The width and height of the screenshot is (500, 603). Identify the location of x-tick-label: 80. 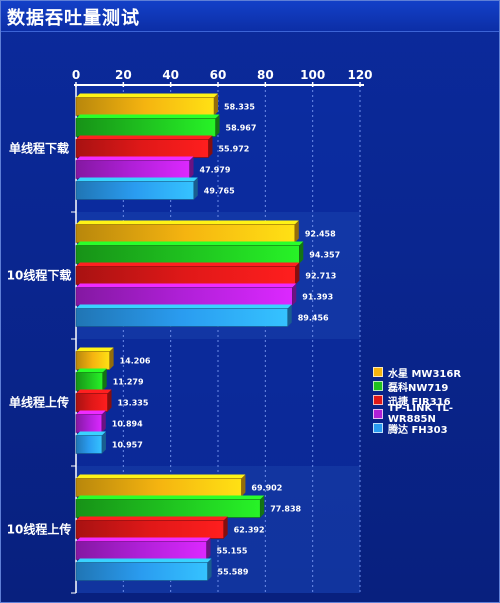
(265, 75).